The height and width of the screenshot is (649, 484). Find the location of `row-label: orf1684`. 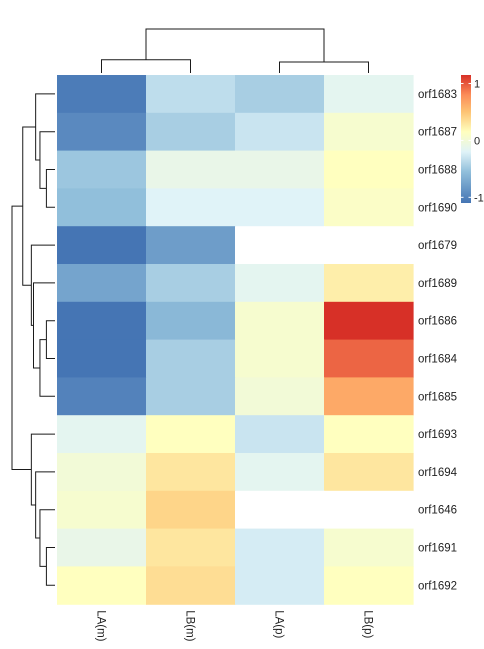

row-label: orf1684 is located at coordinates (438, 360).